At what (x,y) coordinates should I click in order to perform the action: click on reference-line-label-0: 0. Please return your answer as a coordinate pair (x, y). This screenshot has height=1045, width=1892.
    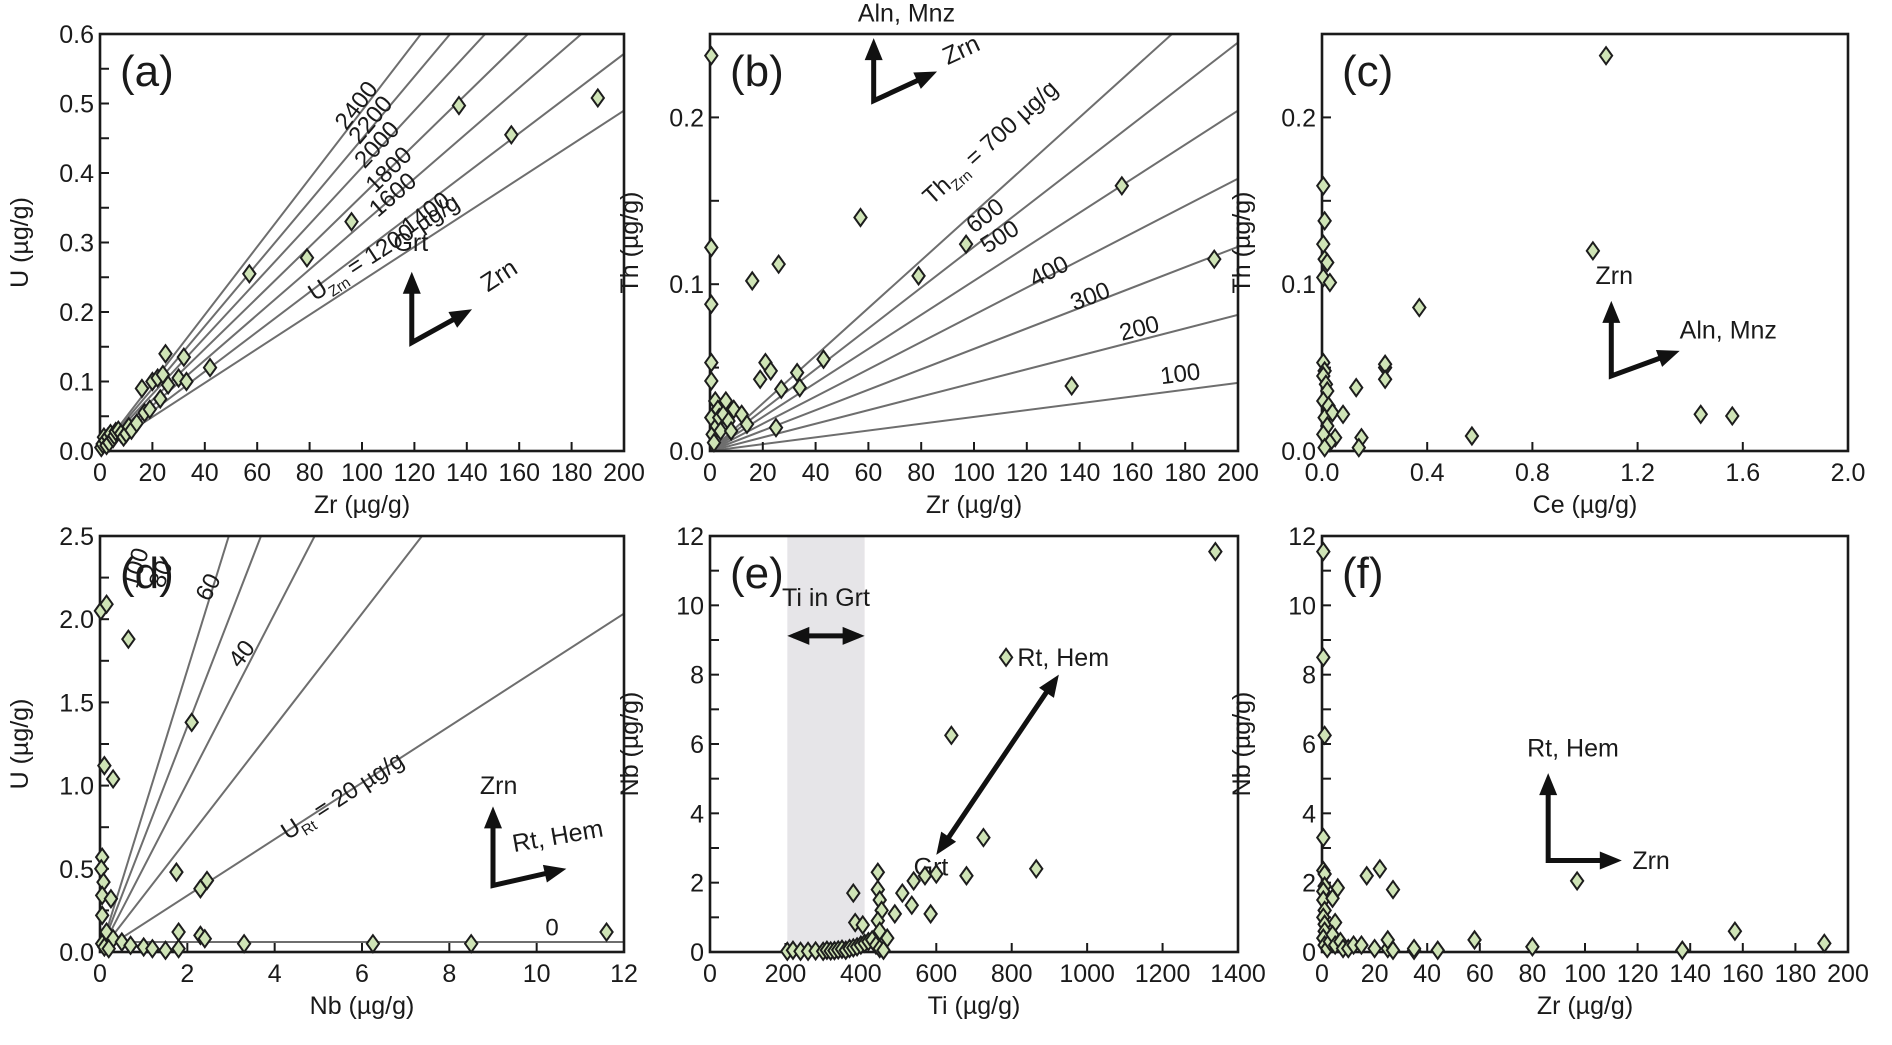
    Looking at the image, I should click on (551, 927).